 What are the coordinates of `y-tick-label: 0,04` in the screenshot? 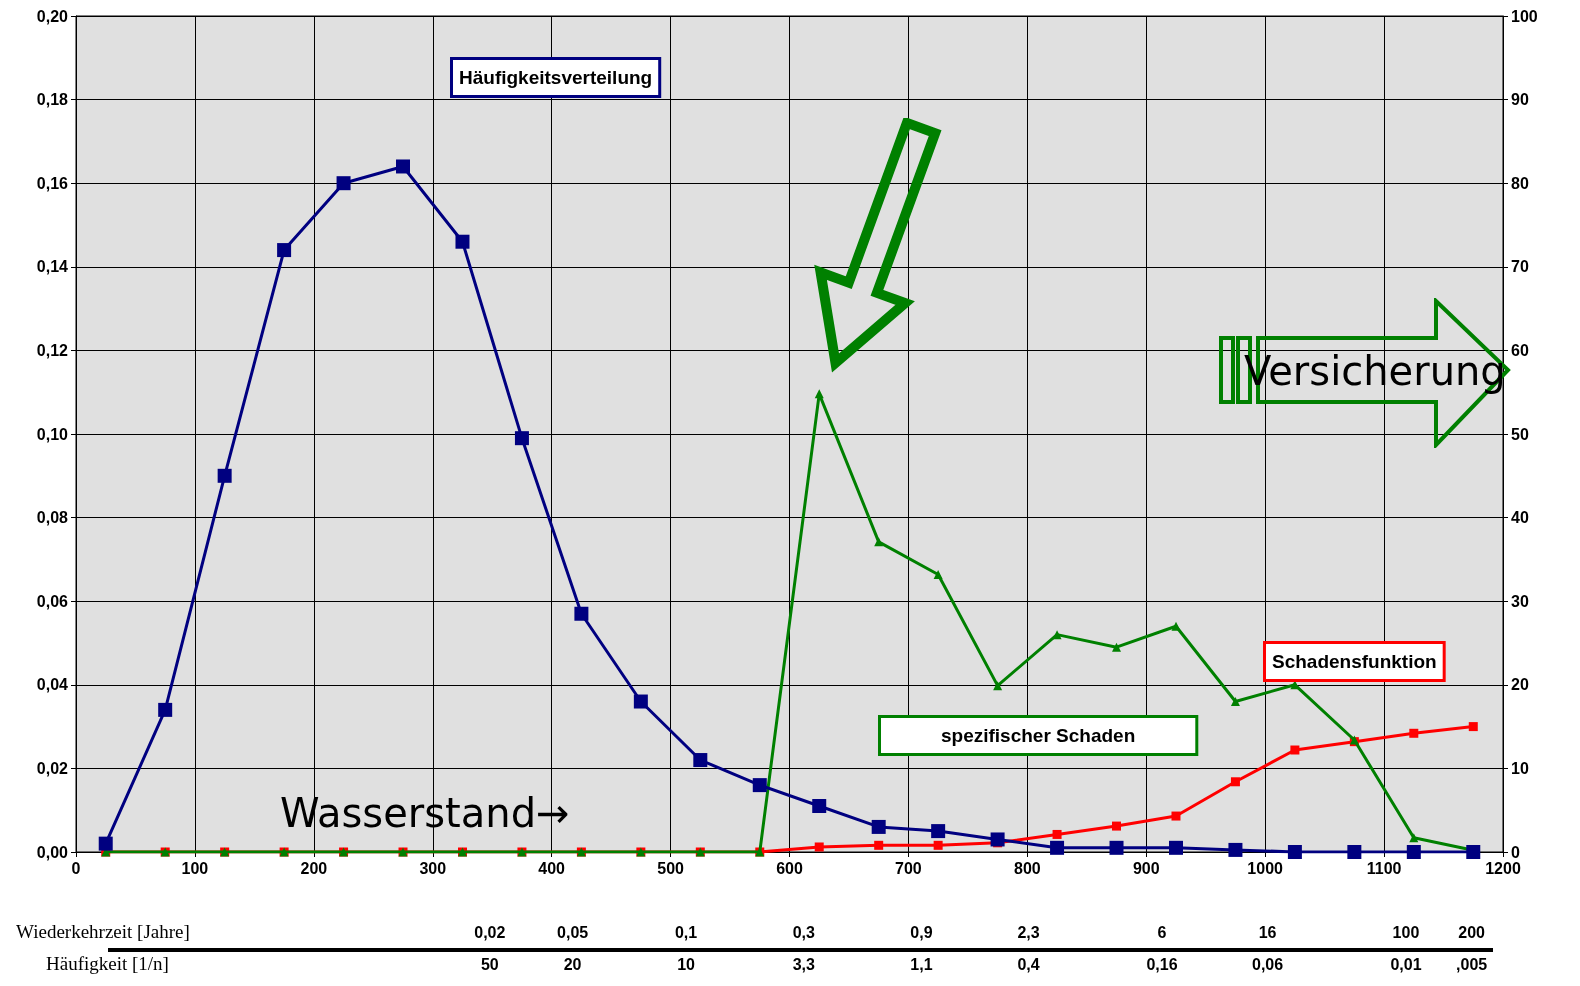 It's located at (52, 685).